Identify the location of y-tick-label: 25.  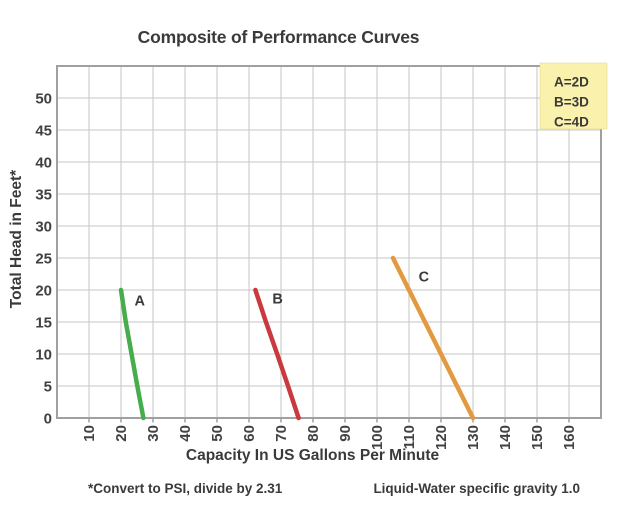
(43, 259).